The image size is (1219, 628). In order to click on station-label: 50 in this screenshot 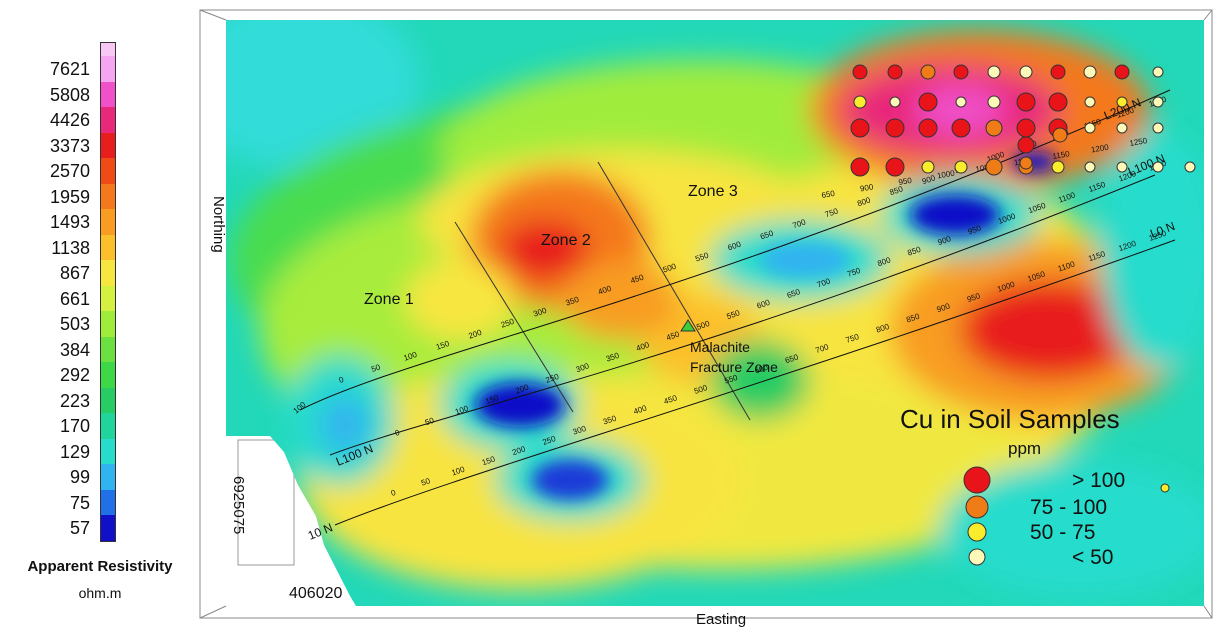, I will do `click(426, 482)`.